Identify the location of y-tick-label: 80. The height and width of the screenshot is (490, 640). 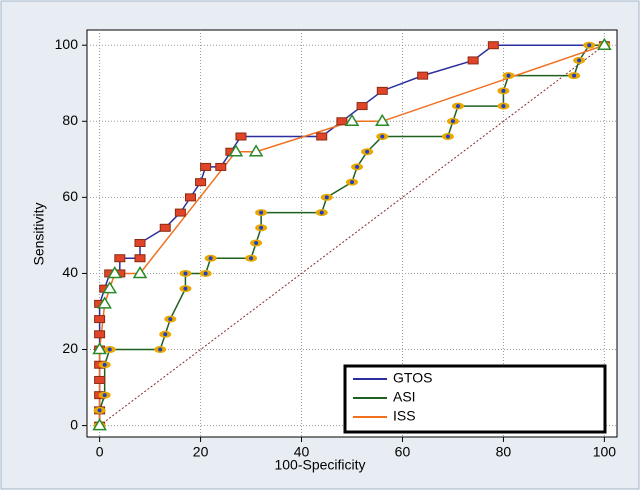
(70, 120).